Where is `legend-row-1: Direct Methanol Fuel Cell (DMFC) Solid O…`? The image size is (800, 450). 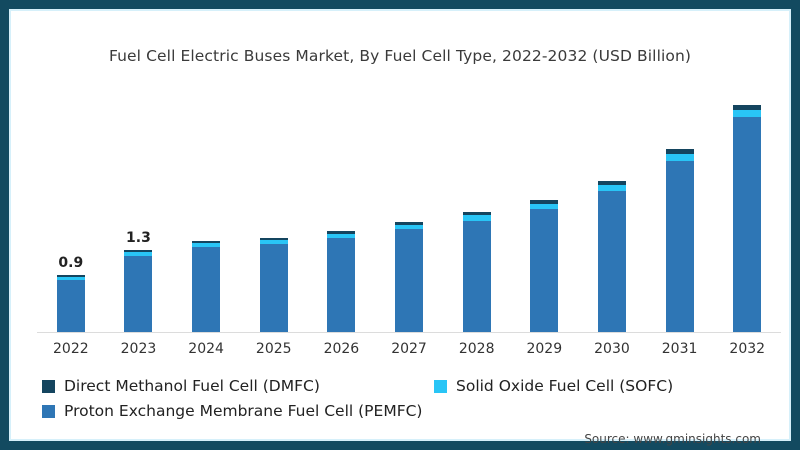 legend-row-1: Direct Methanol Fuel Cell (DMFC) Solid O… is located at coordinates (412, 386).